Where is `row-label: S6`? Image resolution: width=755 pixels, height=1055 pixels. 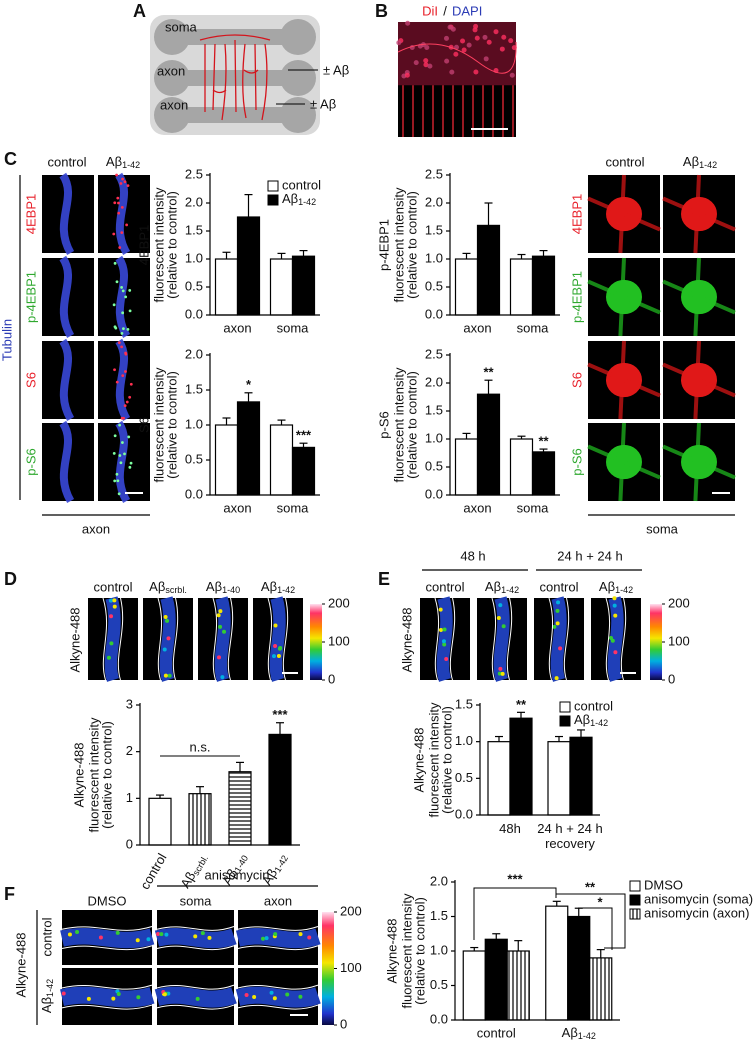
row-label: S6 is located at coordinates (30, 380).